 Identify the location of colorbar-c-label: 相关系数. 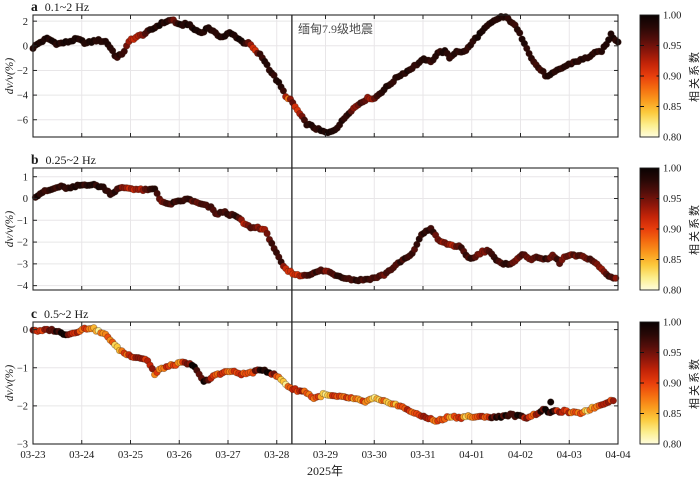
(694, 383).